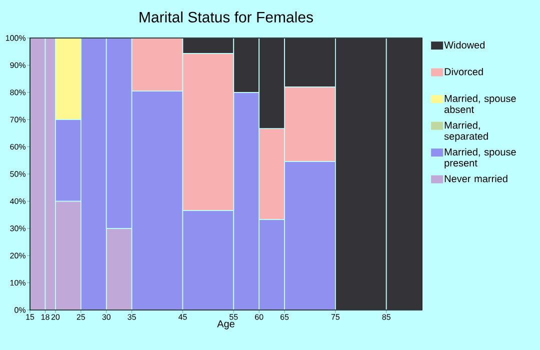 The image size is (540, 350). I want to click on x-tick-label: 45, so click(182, 317).